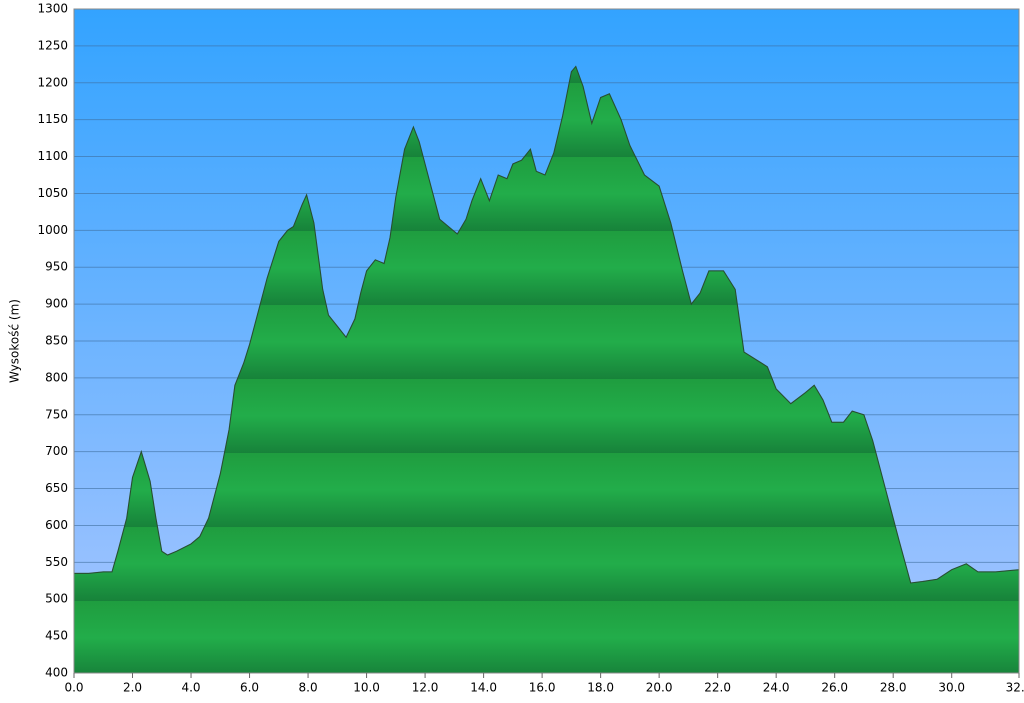  Describe the element at coordinates (52, 9) in the screenshot. I see `y-tick-label: 1300` at that location.